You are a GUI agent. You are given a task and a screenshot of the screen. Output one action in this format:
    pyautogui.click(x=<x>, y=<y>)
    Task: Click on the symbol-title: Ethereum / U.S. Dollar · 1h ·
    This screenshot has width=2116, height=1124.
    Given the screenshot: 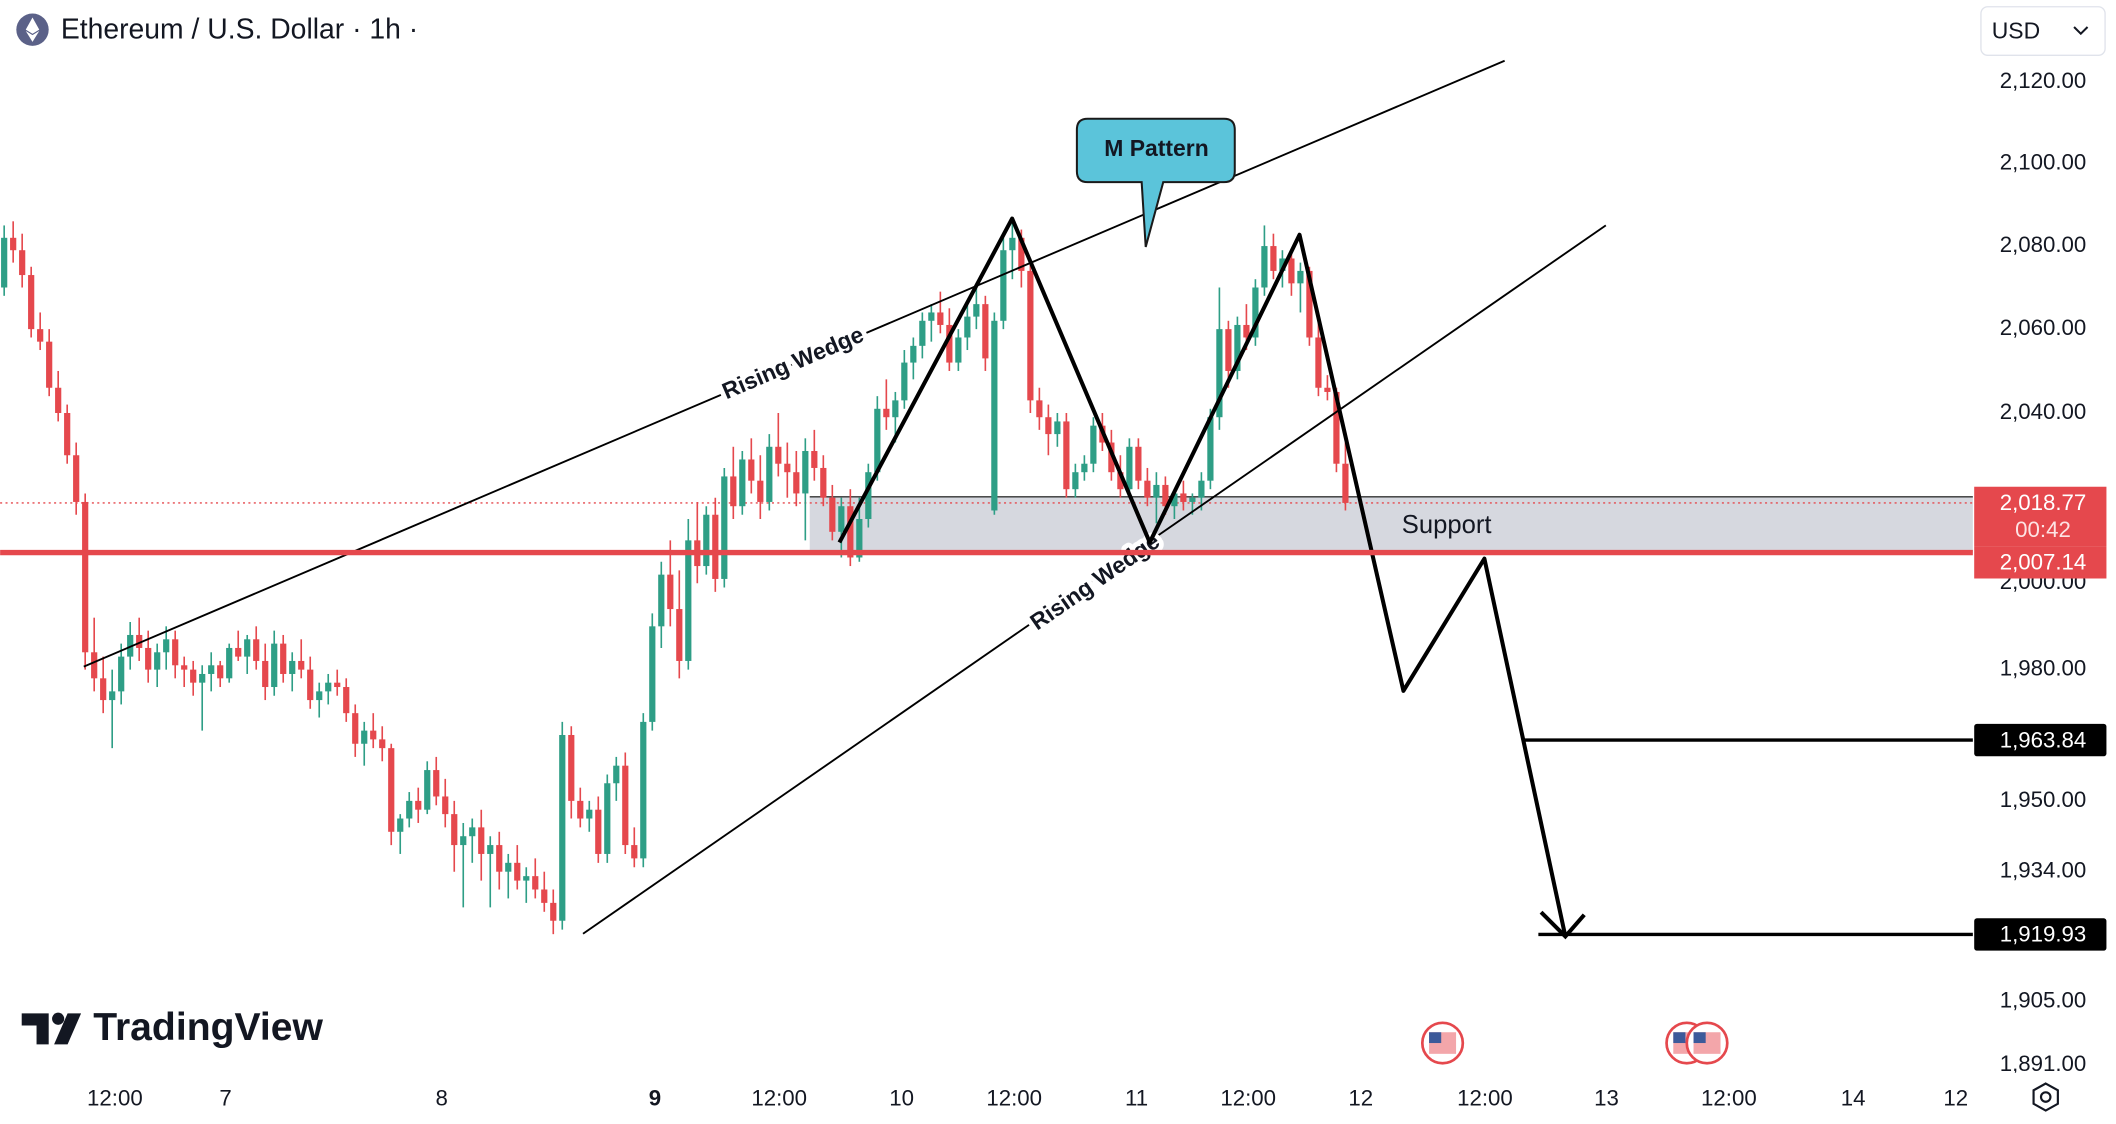 What is the action you would take?
    pyautogui.click(x=239, y=30)
    